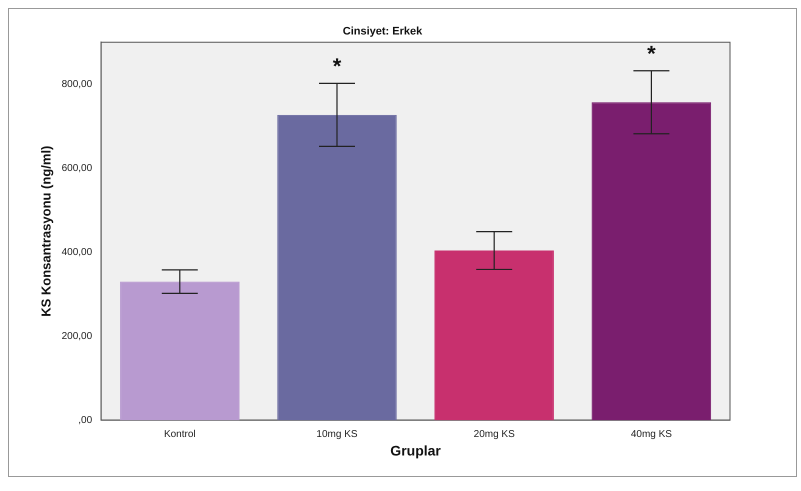 This screenshot has width=801, height=491. What do you see at coordinates (77, 84) in the screenshot?
I see `y-tick-label: 800,00` at bounding box center [77, 84].